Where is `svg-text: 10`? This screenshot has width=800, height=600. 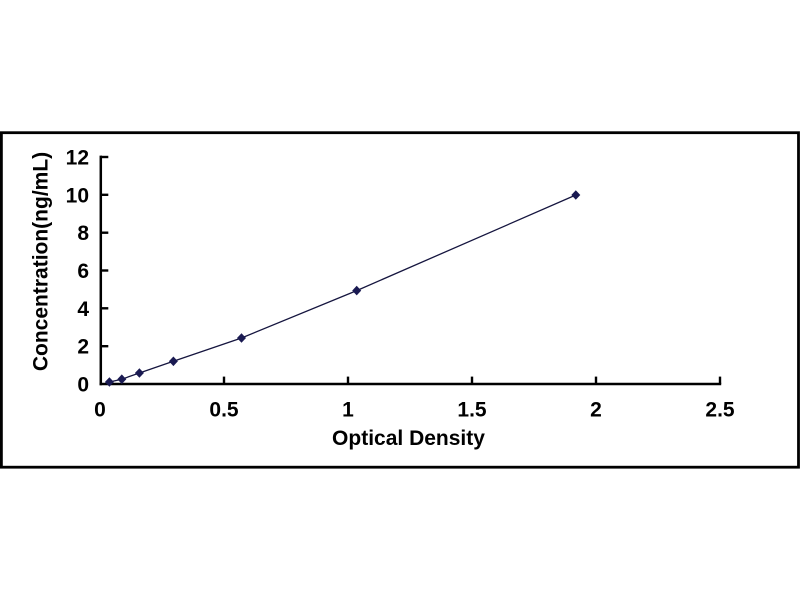
svg-text: 10 is located at coordinates (77, 195).